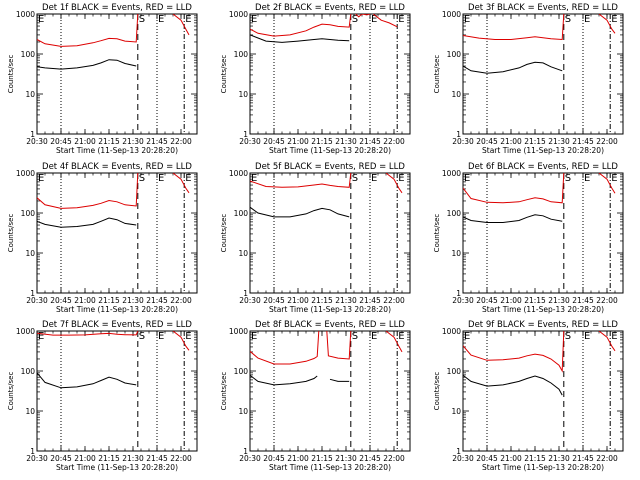 This screenshot has width=640, height=480. Describe the element at coordinates (117, 325) in the screenshot. I see `panel-title: Det 7f BLACK = Events, RED = LLD` at that location.